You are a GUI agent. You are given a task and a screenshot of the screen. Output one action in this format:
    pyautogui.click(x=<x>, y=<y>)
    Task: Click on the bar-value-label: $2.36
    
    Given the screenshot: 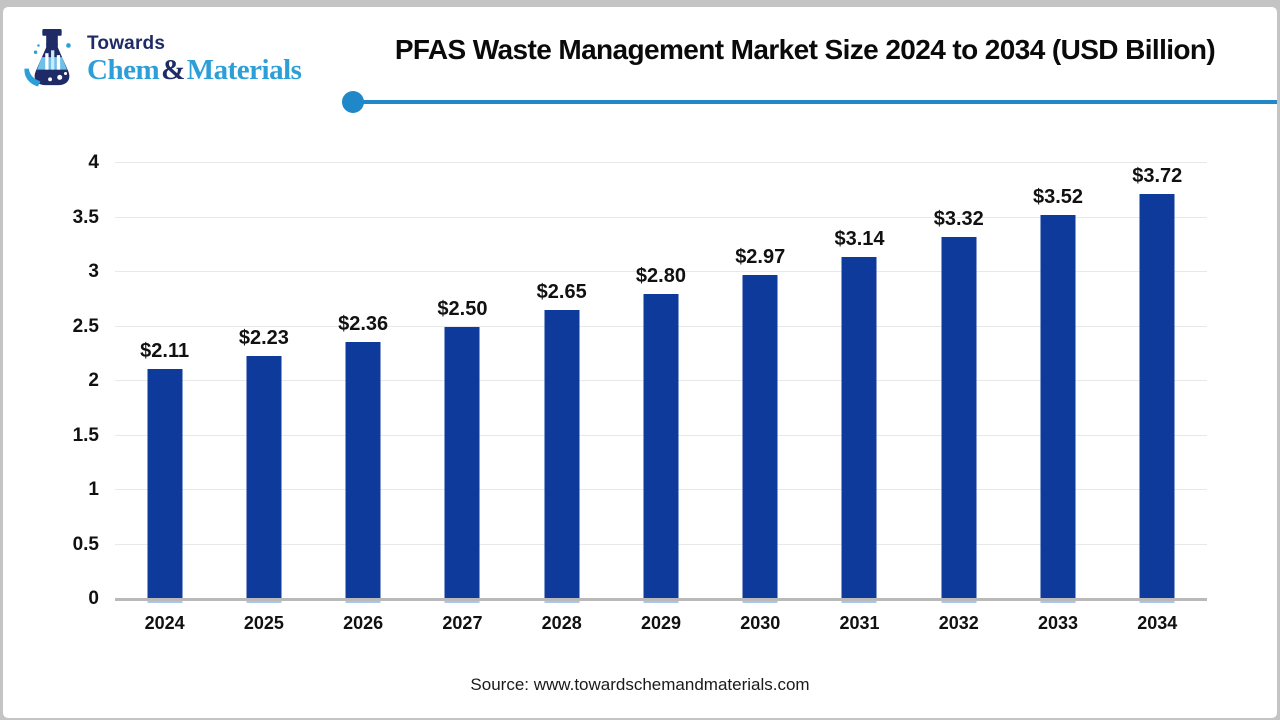 What is the action you would take?
    pyautogui.click(x=363, y=323)
    